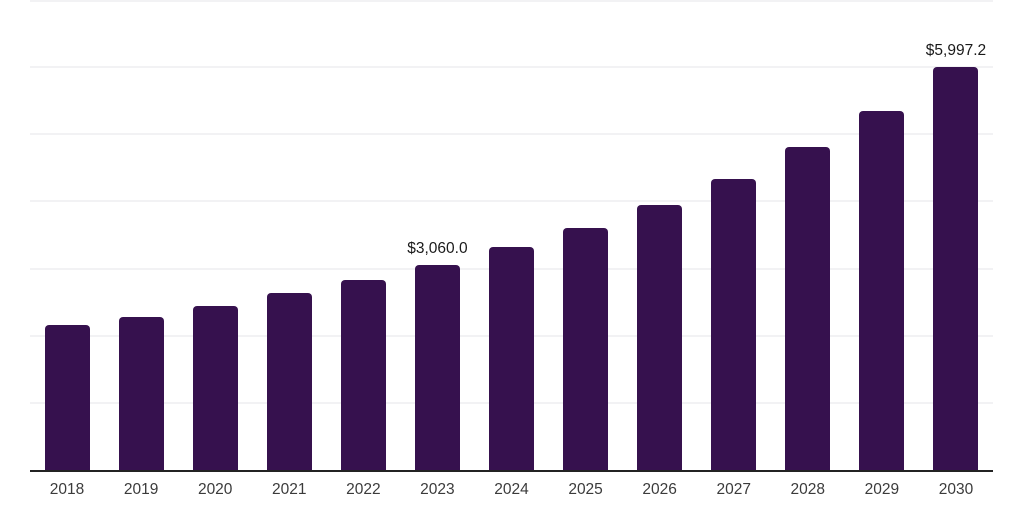 Image resolution: width=1024 pixels, height=512 pixels. I want to click on bar-2026, so click(659, 337).